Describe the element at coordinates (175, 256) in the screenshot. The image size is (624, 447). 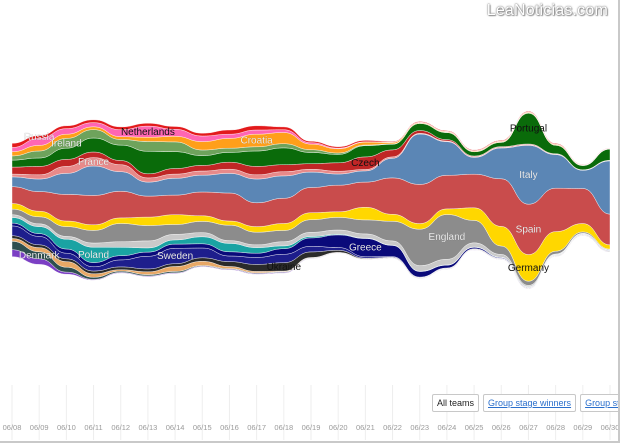
I see `series-label-sweden: Sweden` at that location.